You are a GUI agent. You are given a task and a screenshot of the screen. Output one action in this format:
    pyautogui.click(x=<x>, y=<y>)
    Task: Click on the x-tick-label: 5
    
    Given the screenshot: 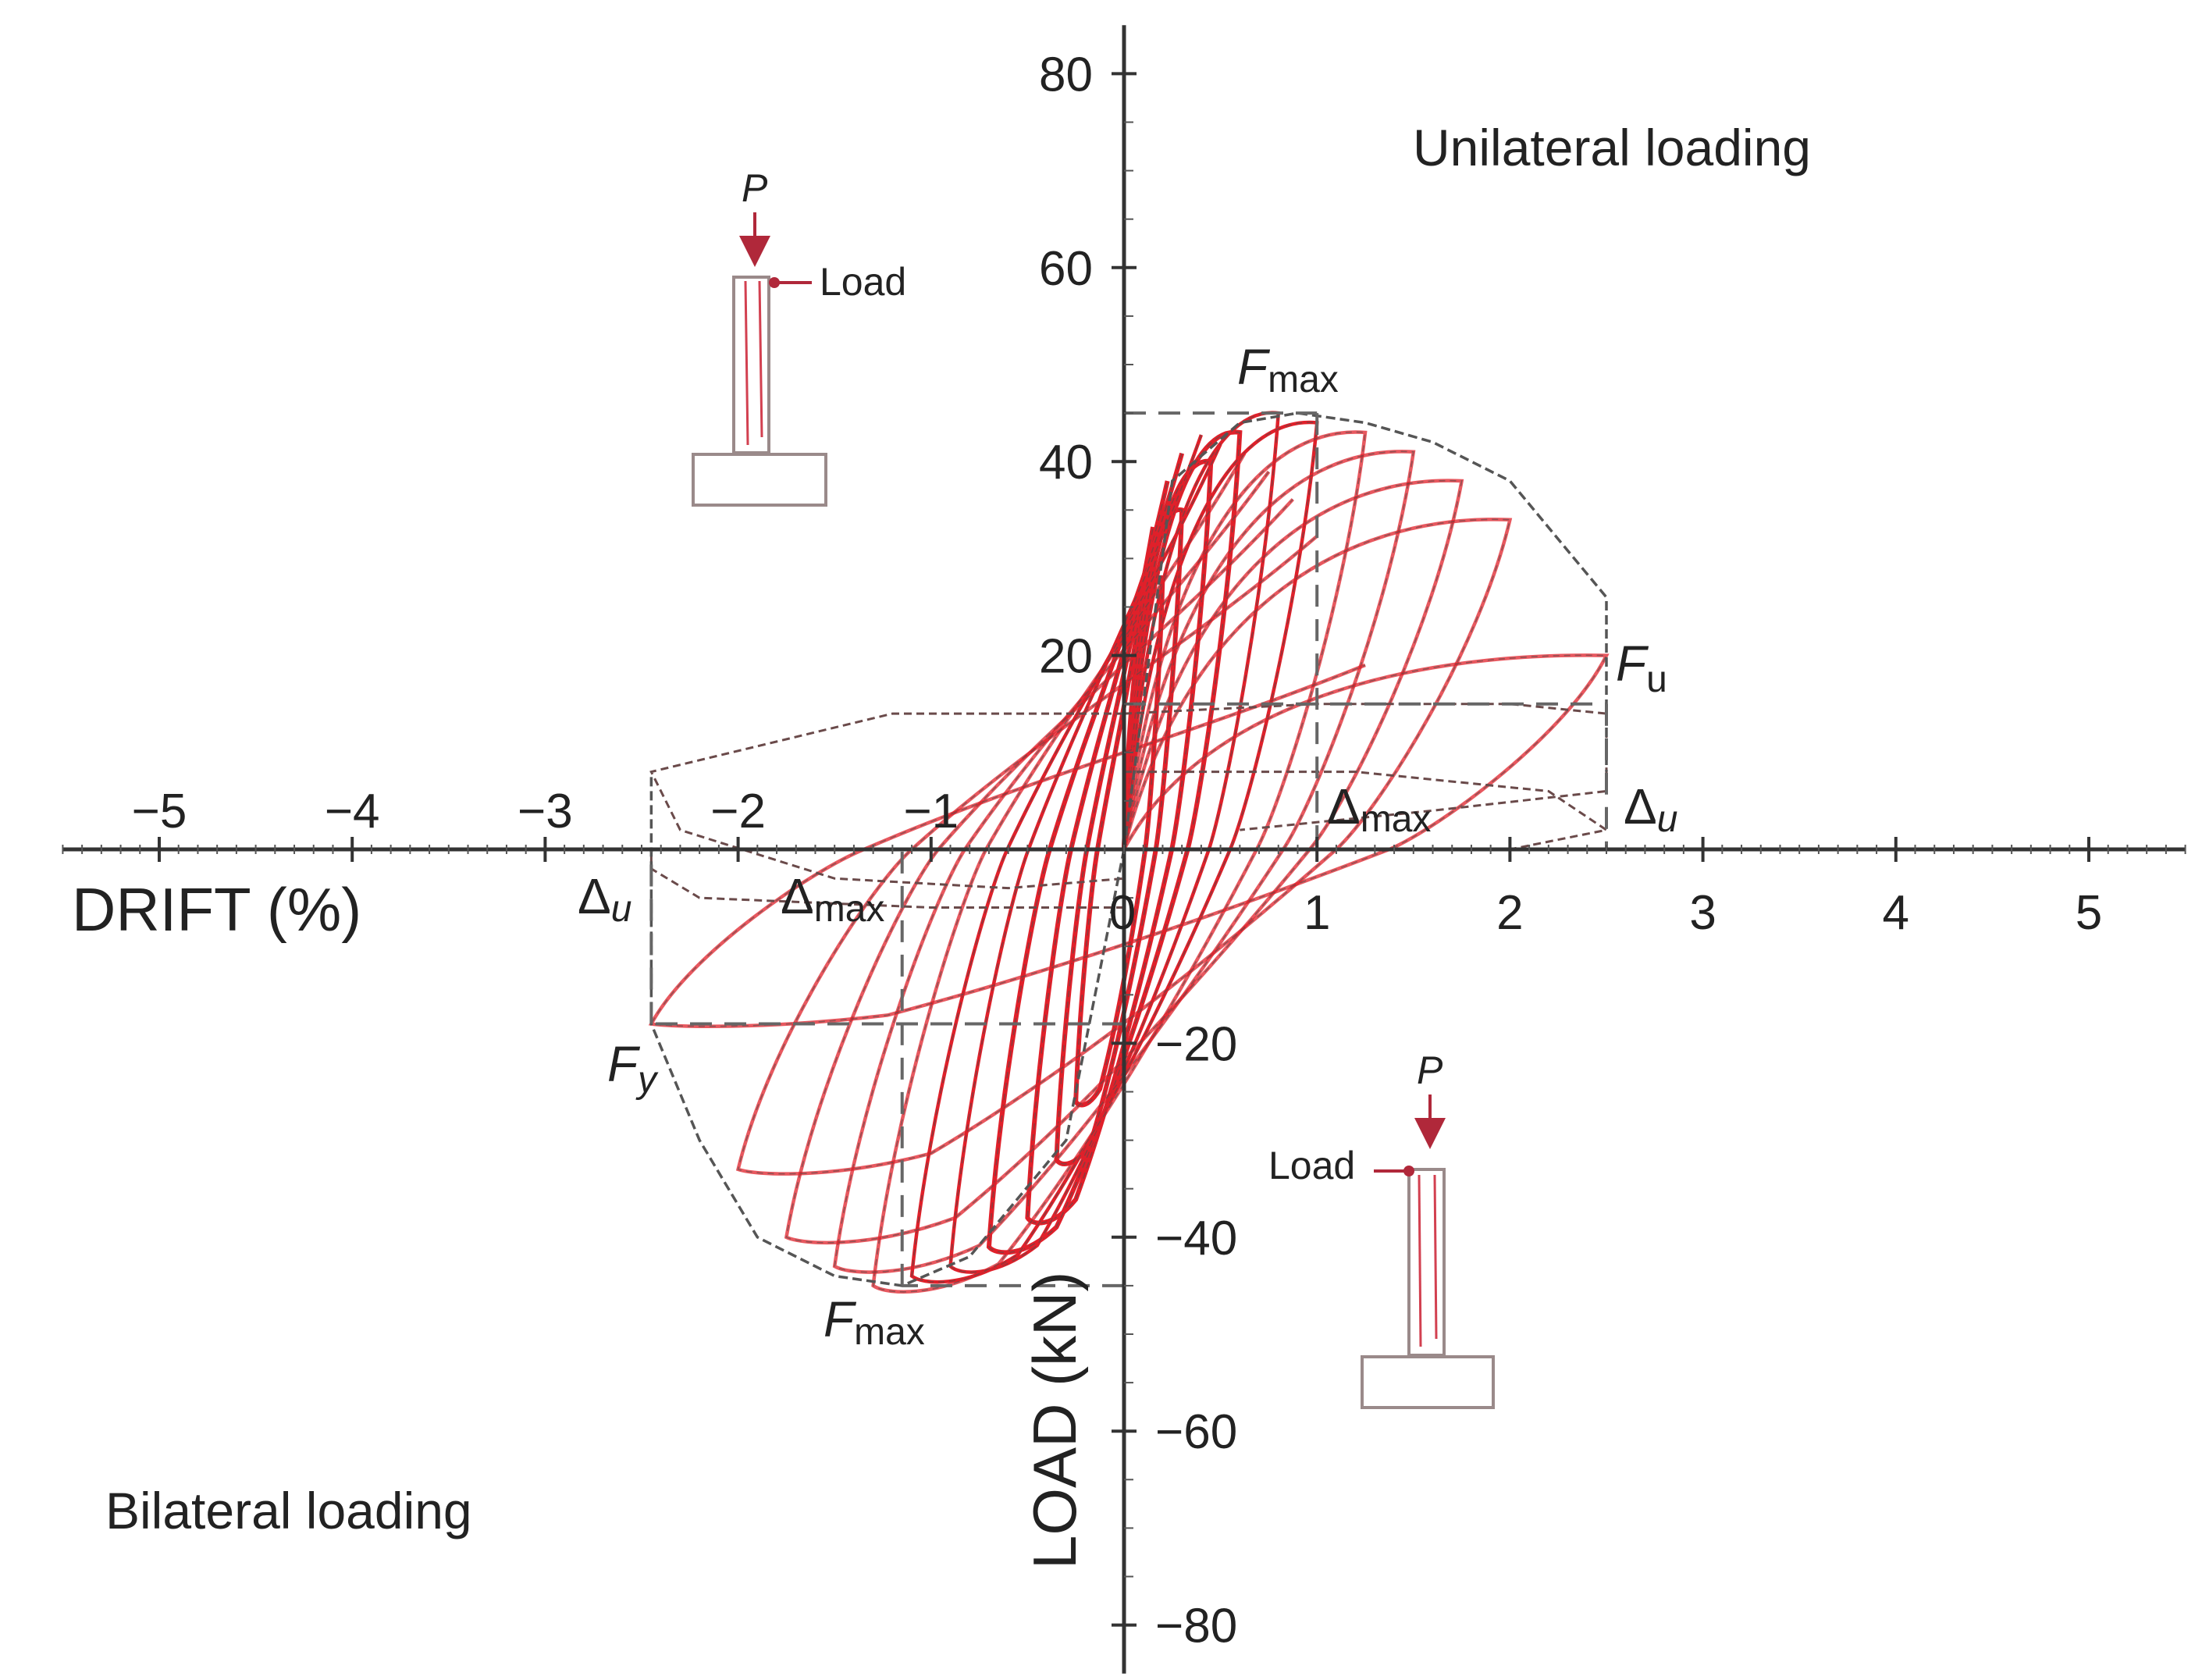 What is the action you would take?
    pyautogui.click(x=2089, y=913)
    